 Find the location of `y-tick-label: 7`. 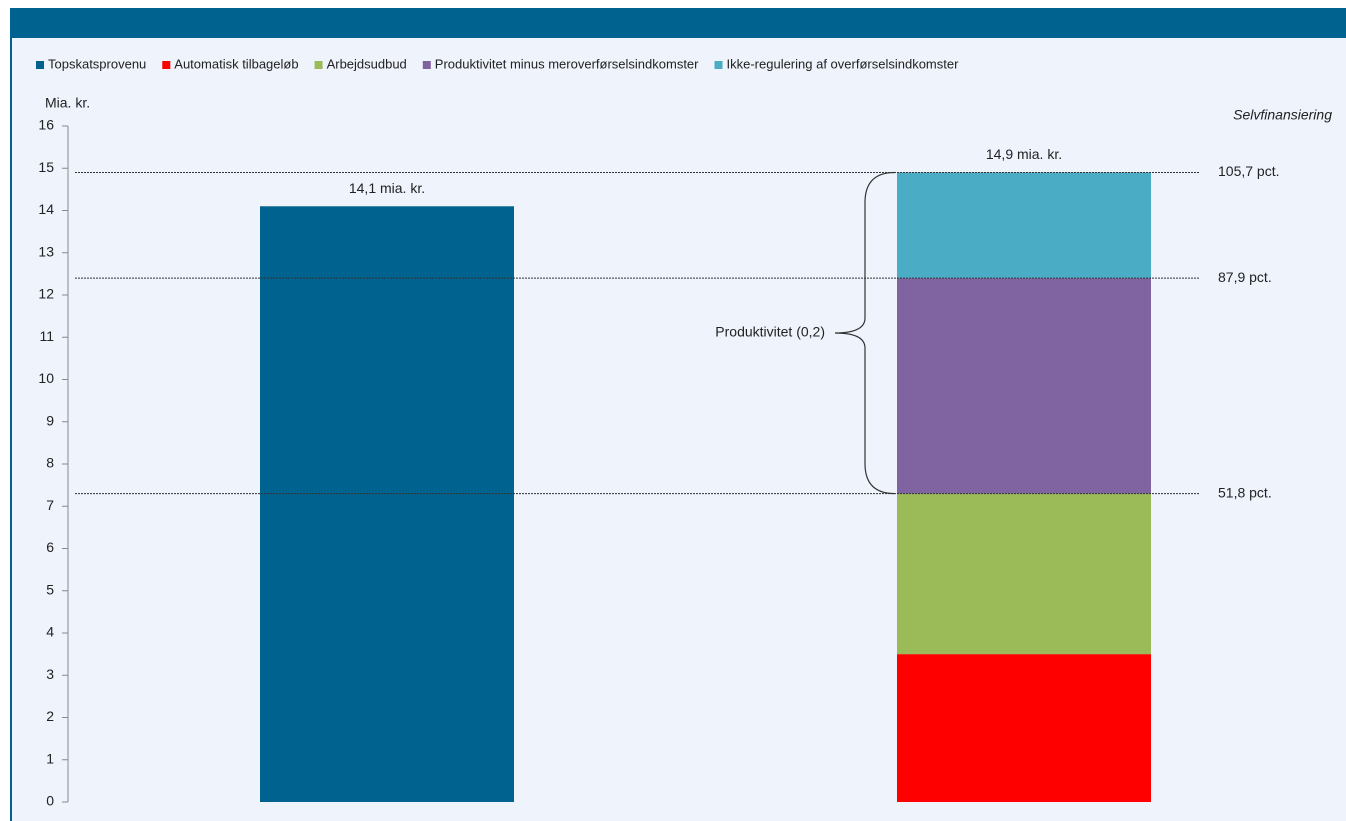

y-tick-label: 7 is located at coordinates (50, 505).